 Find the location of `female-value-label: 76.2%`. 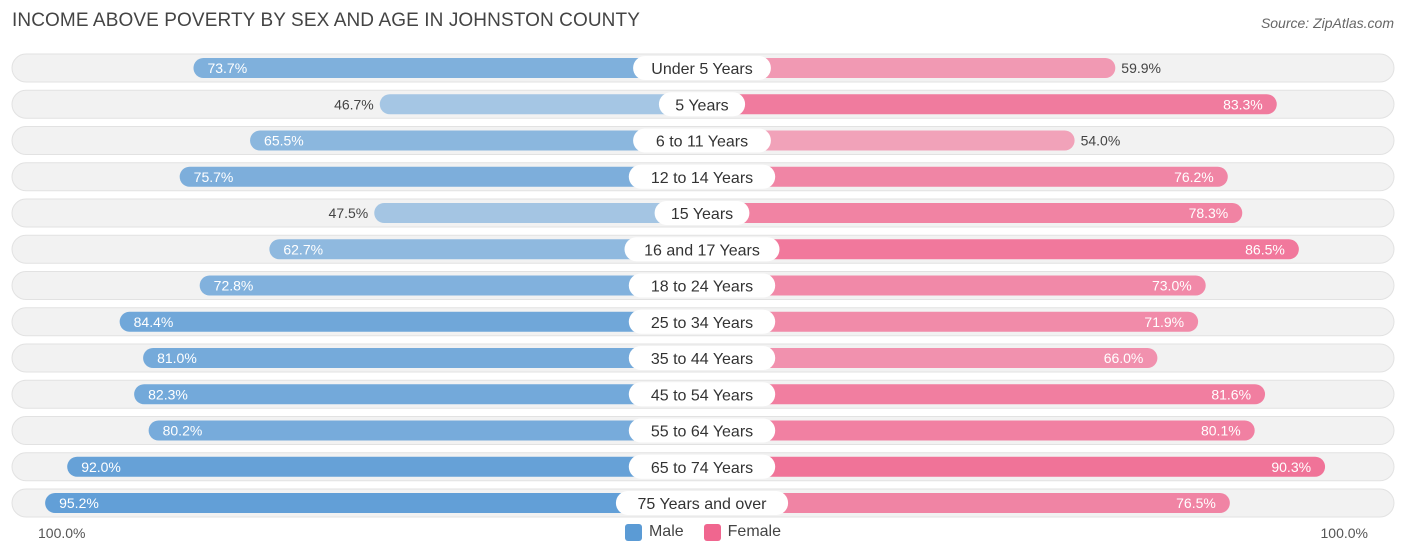

female-value-label: 76.2% is located at coordinates (1194, 177).